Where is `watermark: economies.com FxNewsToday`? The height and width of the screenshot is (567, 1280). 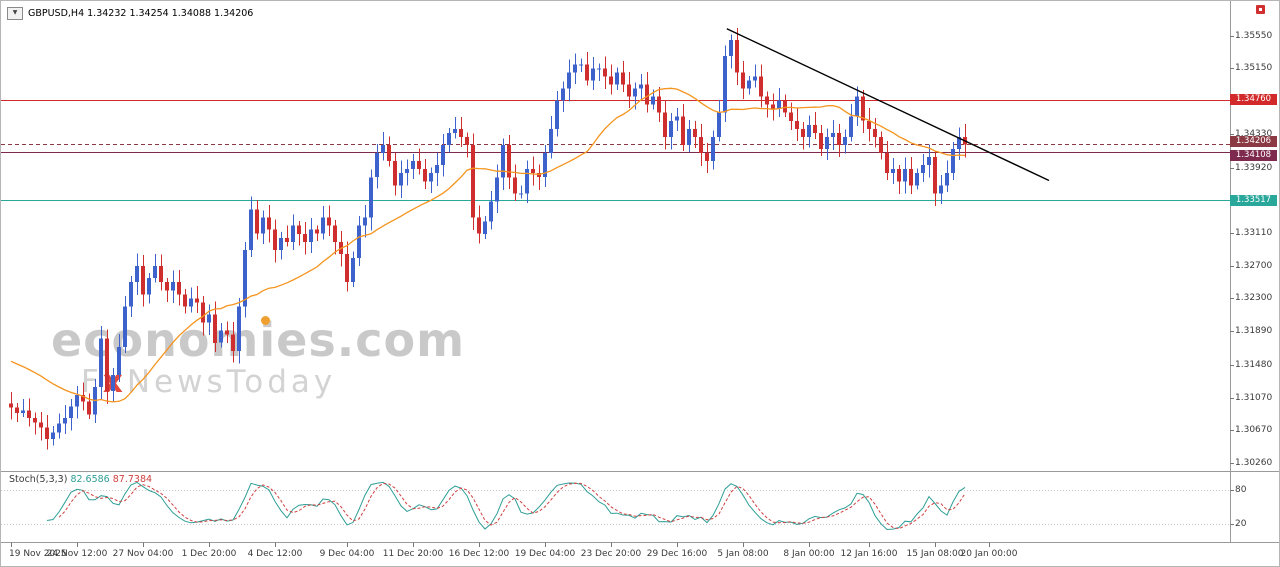 watermark: economies.com FxNewsToday is located at coordinates (258, 357).